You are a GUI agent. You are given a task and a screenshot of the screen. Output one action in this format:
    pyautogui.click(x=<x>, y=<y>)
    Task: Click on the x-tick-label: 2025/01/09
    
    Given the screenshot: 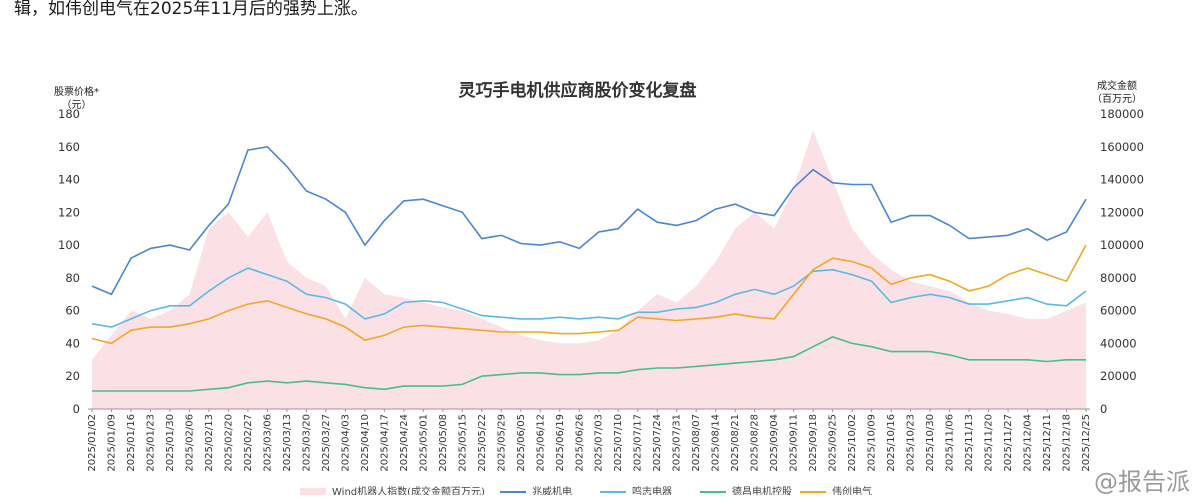 What is the action you would take?
    pyautogui.click(x=111, y=443)
    